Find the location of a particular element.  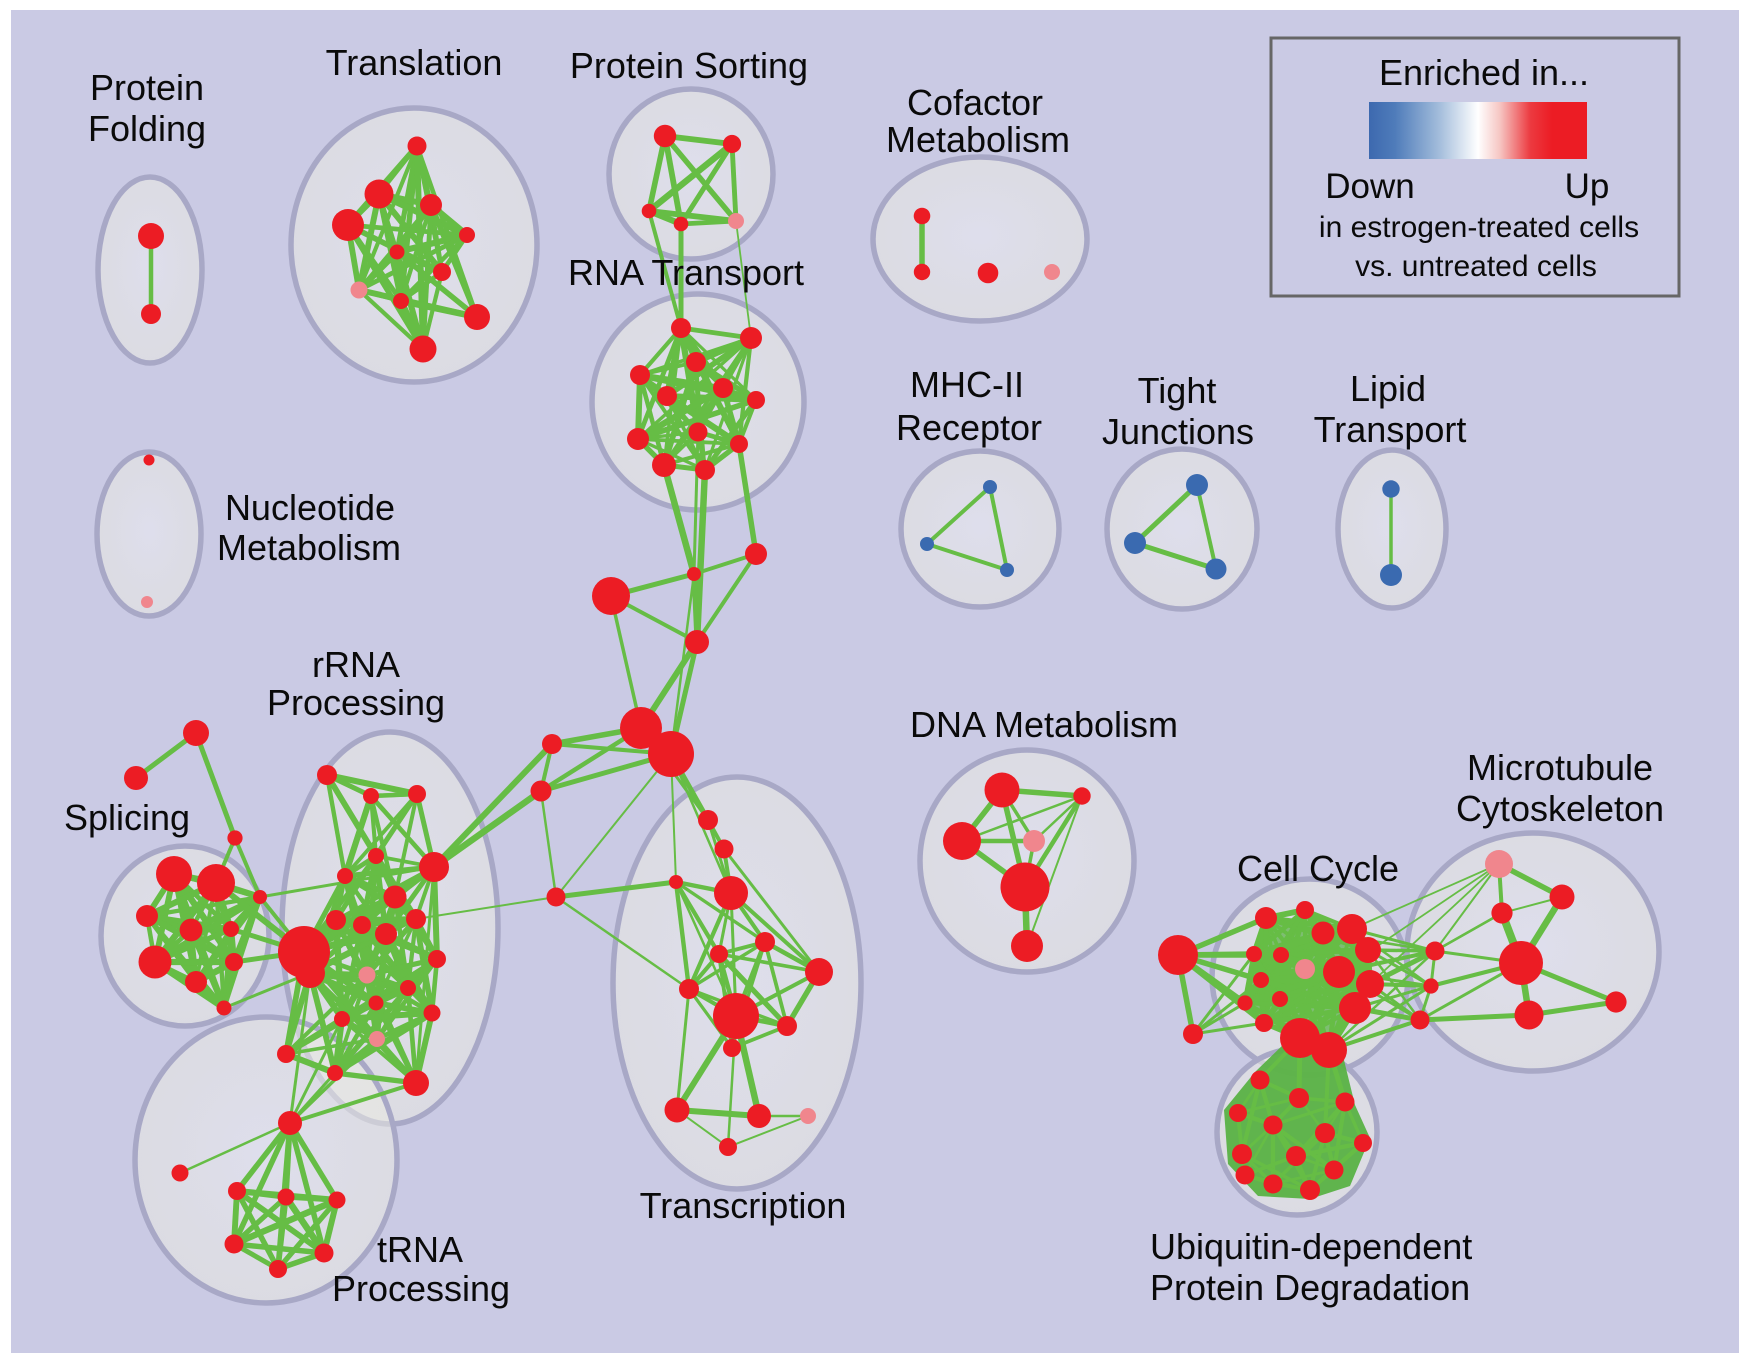

svg-text: Cytoskeleton is located at coordinates (1560, 808).